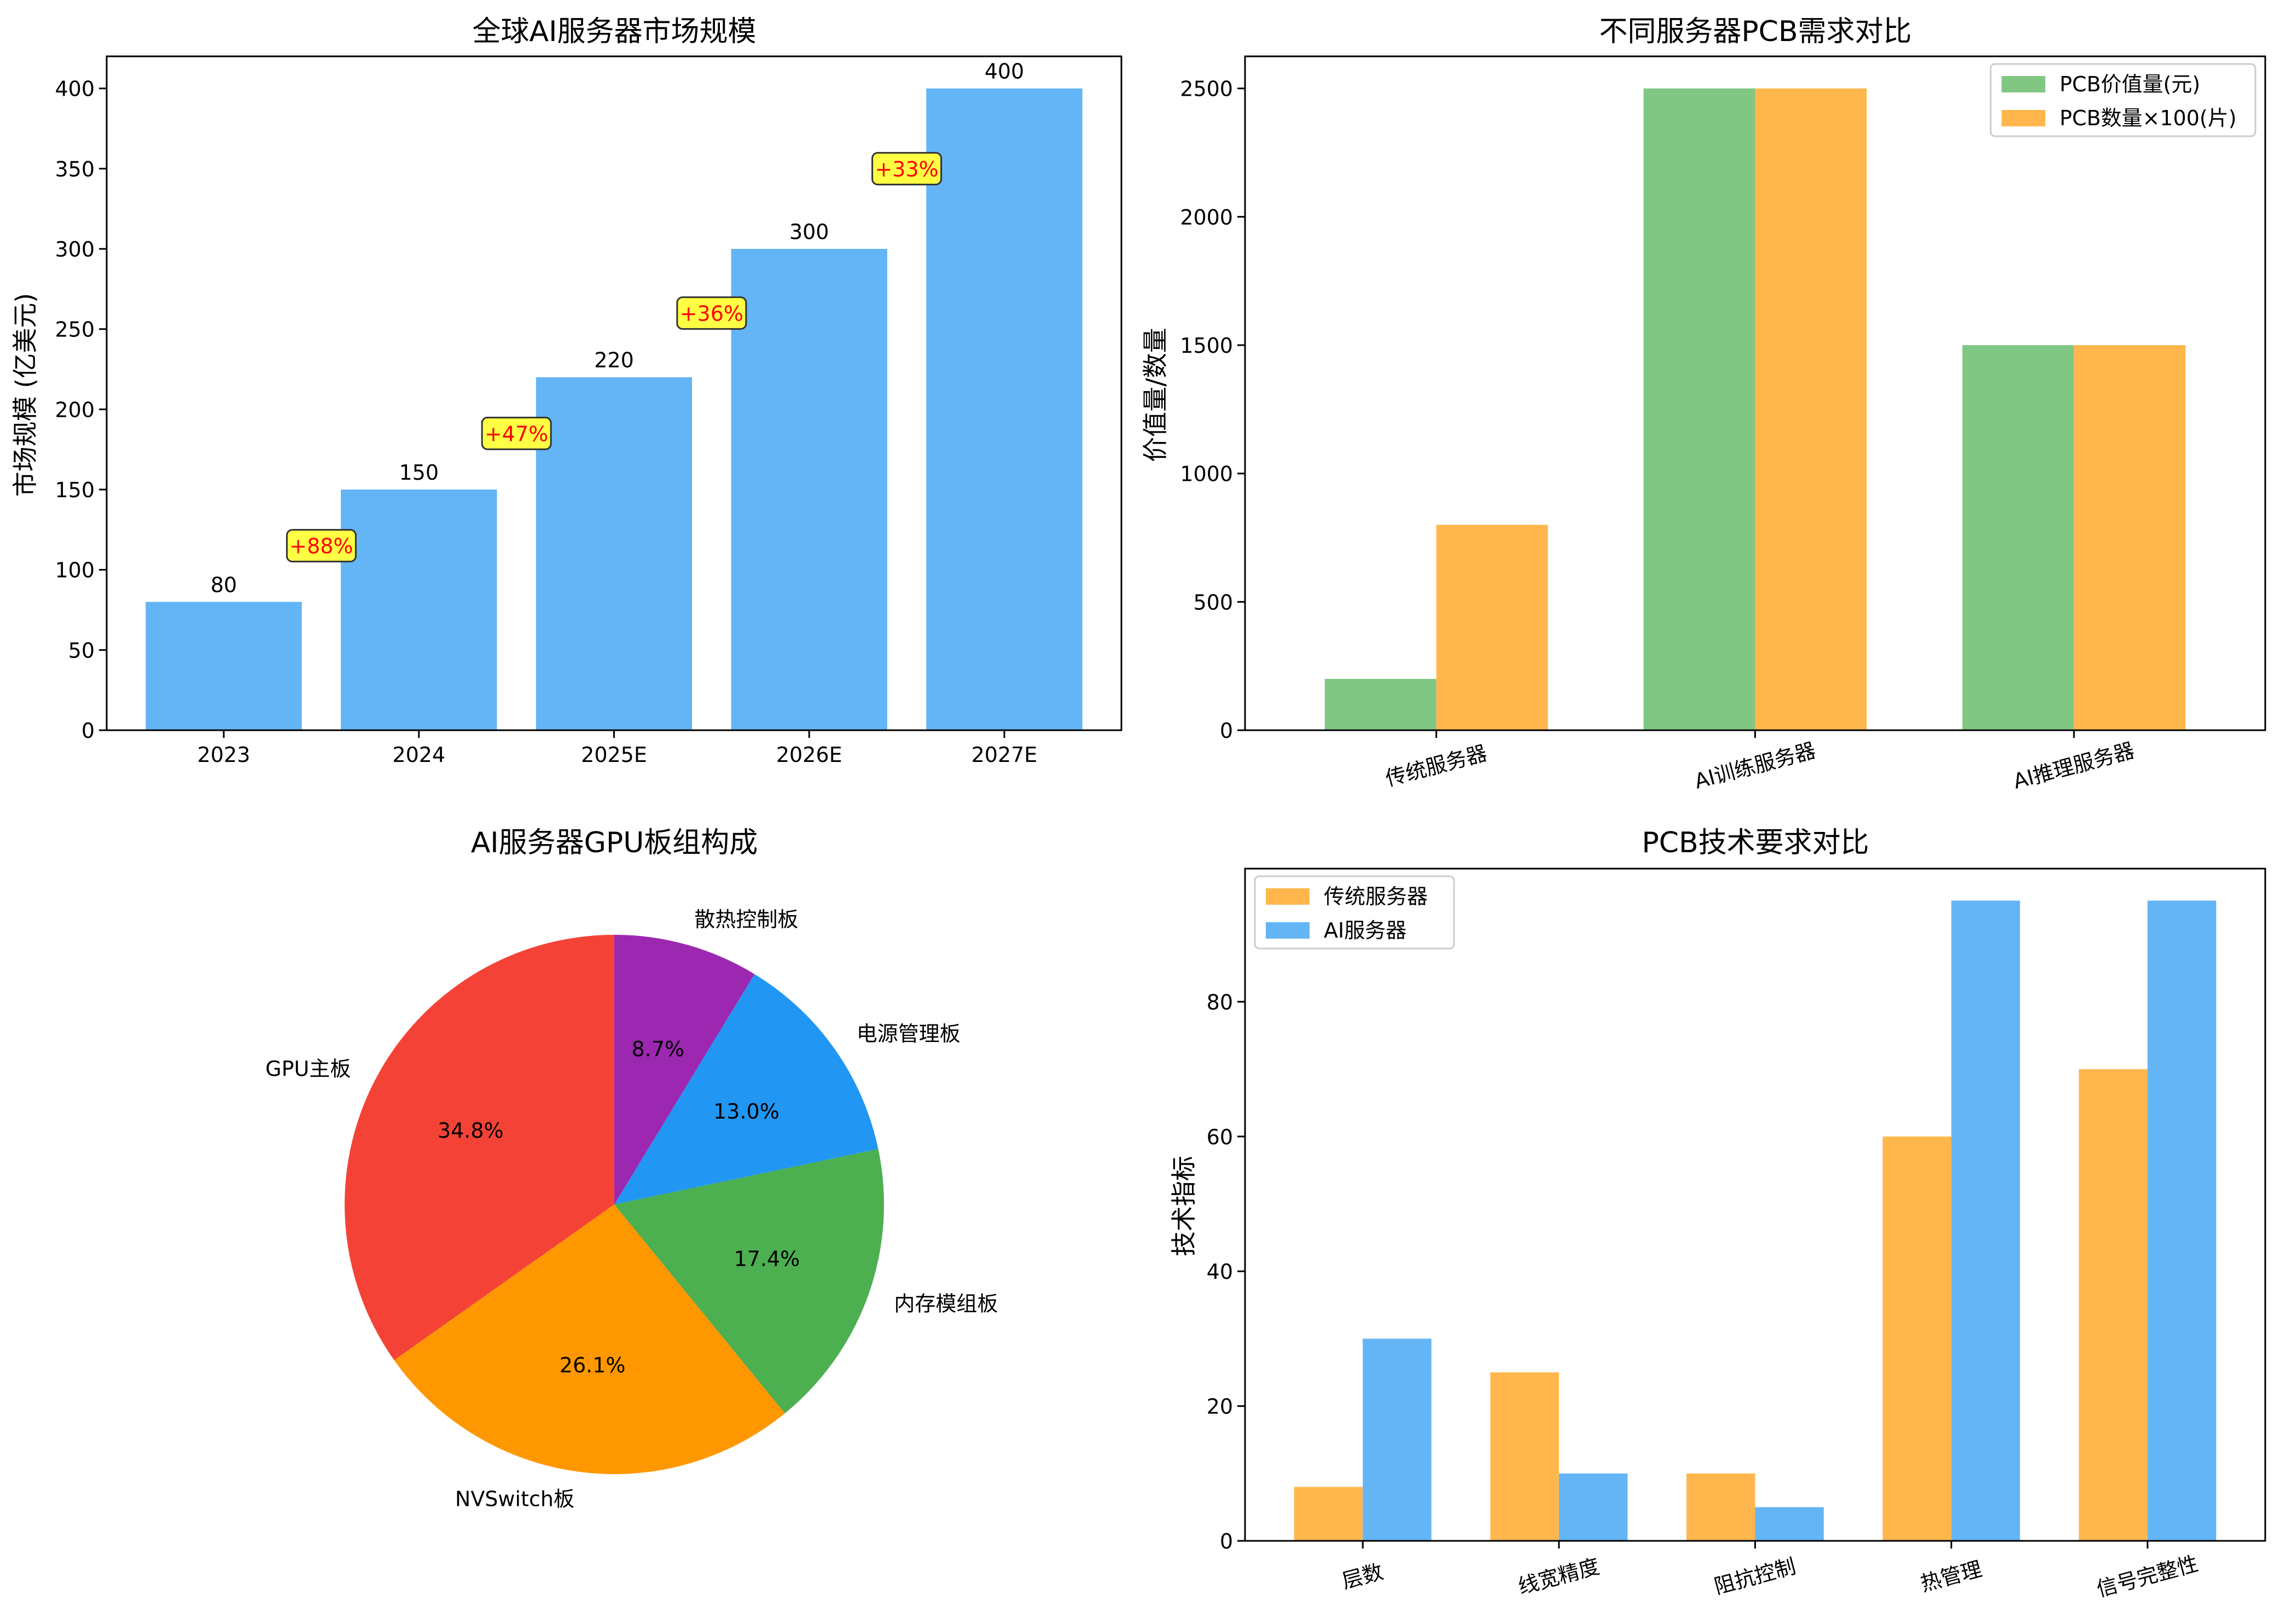  What do you see at coordinates (1376, 896) in the screenshot?
I see `legend-label: 传统服务器` at bounding box center [1376, 896].